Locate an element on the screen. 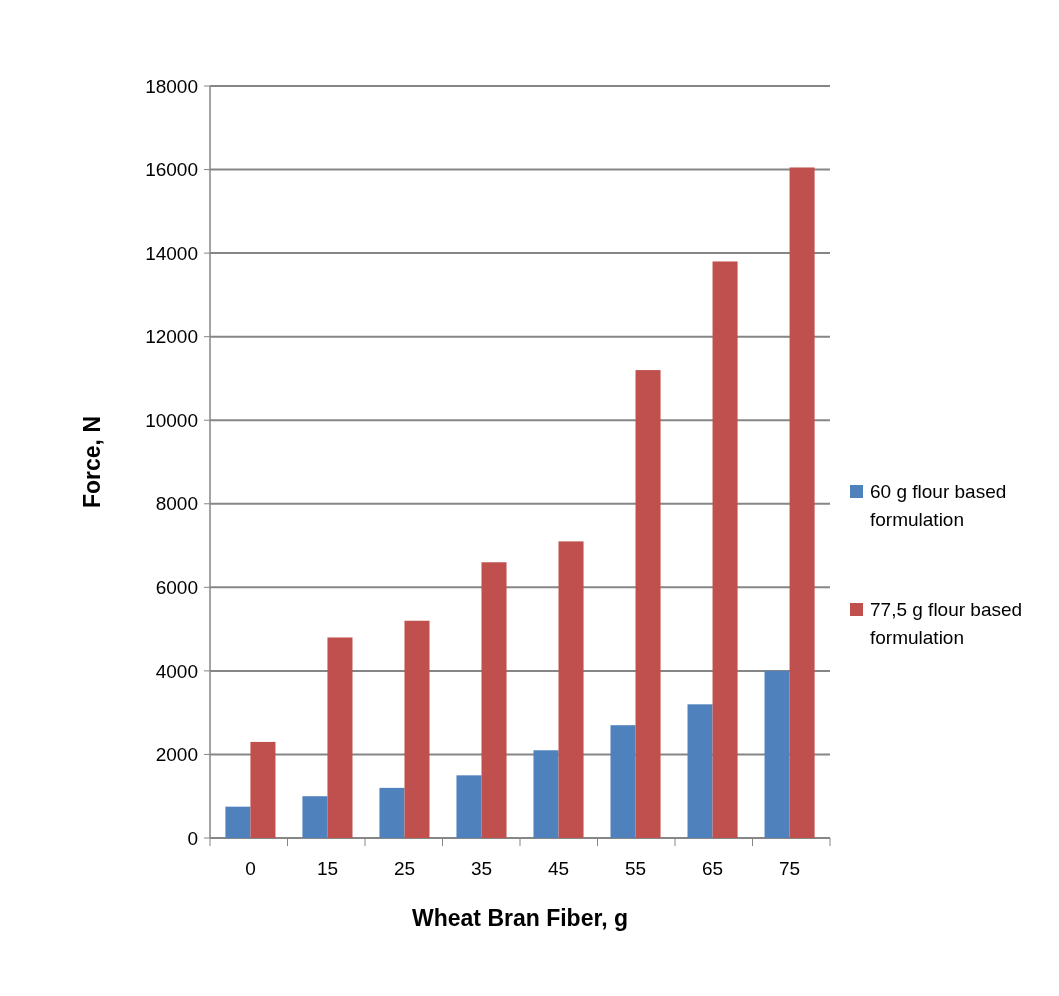 The image size is (1059, 996). x-axis-title: Wheat Bran Fiber, g is located at coordinates (520, 918).